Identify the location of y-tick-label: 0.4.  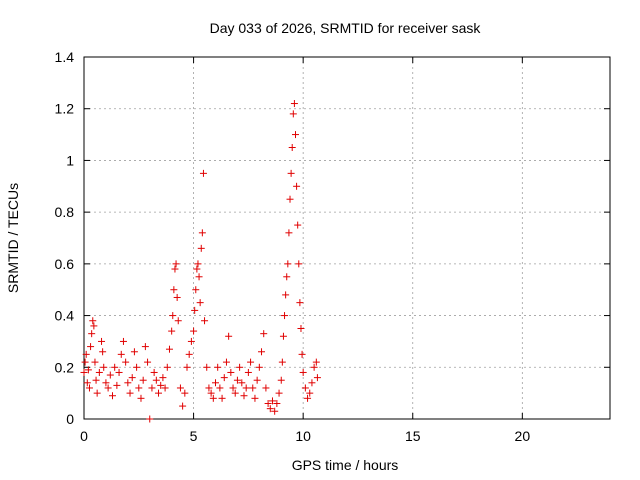
(65, 316).